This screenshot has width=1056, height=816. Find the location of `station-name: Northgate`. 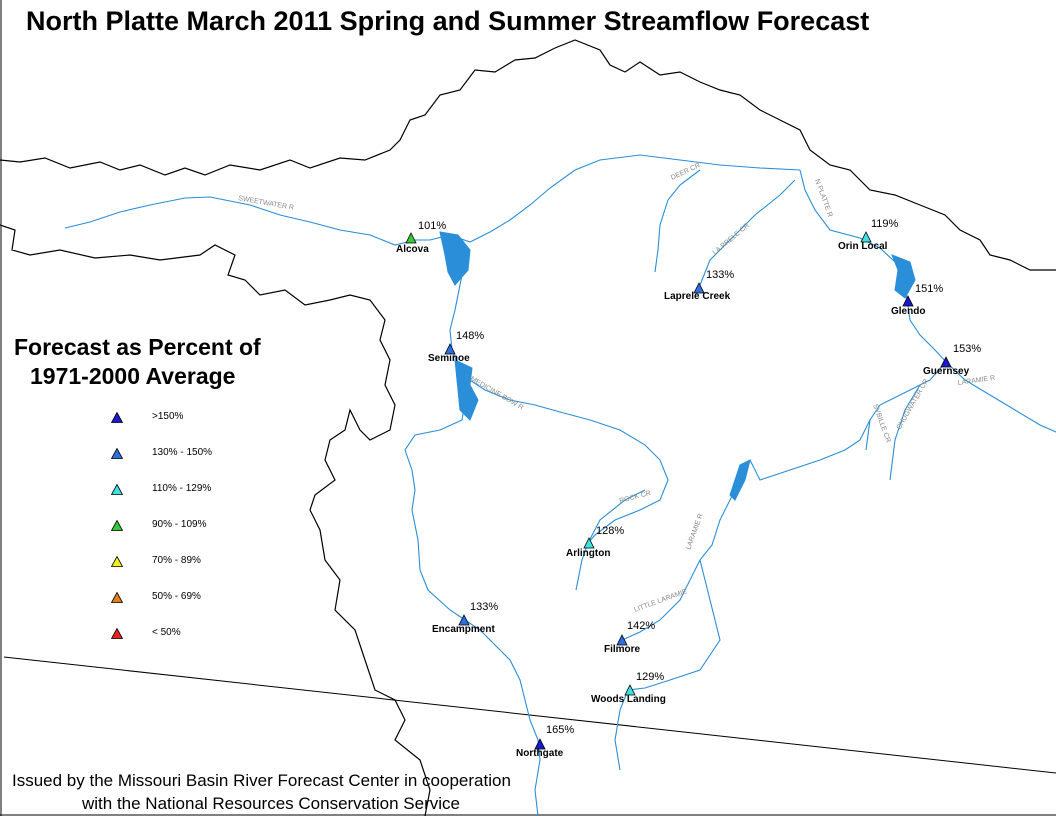

station-name: Northgate is located at coordinates (540, 753).